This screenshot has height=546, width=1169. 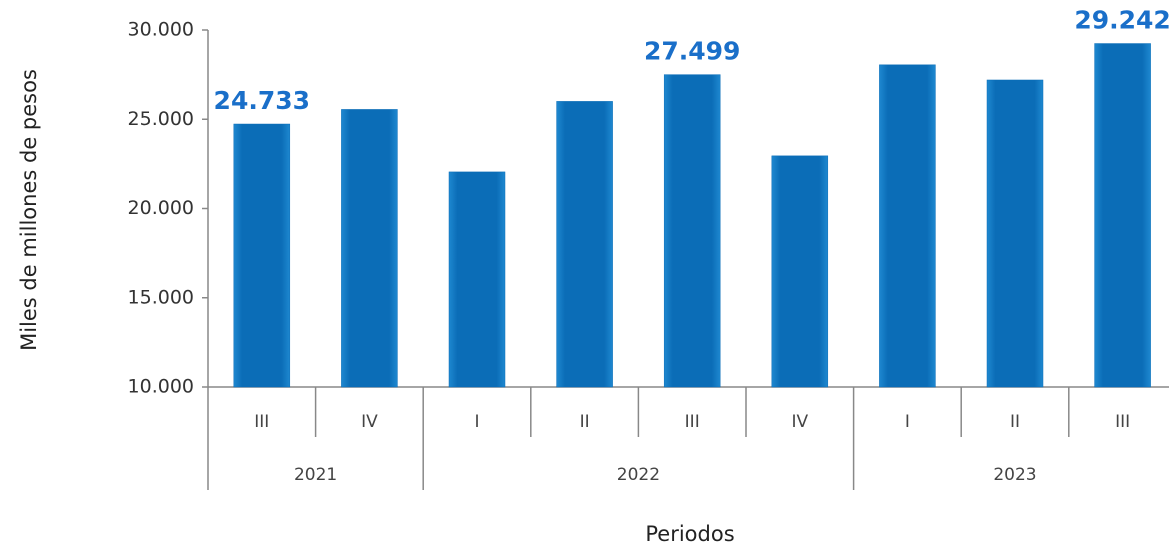 What do you see at coordinates (638, 475) in the screenshot?
I see `group-label: 2022` at bounding box center [638, 475].